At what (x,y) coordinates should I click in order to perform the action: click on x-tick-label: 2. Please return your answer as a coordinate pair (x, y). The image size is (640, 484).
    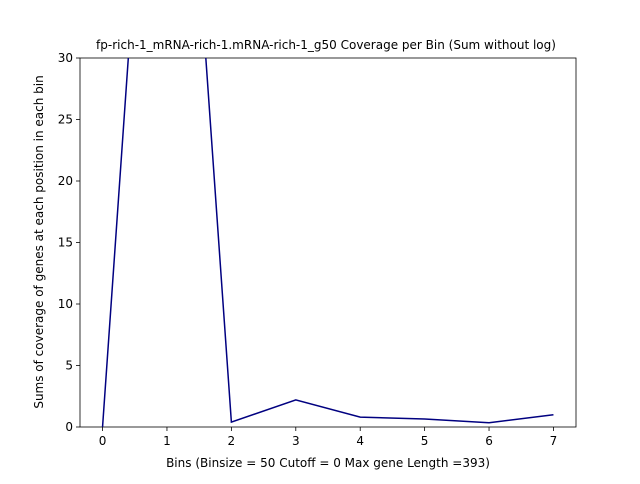
    Looking at the image, I should click on (232, 441).